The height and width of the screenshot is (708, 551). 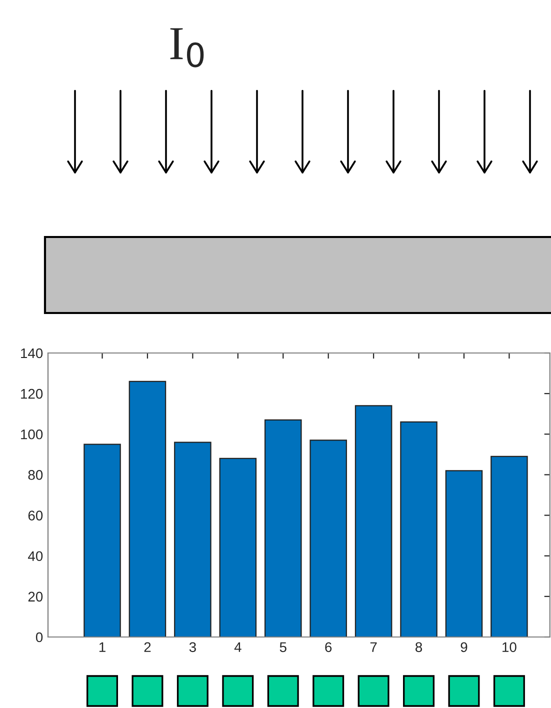 What do you see at coordinates (102, 647) in the screenshot?
I see `x-tick-label: 1` at bounding box center [102, 647].